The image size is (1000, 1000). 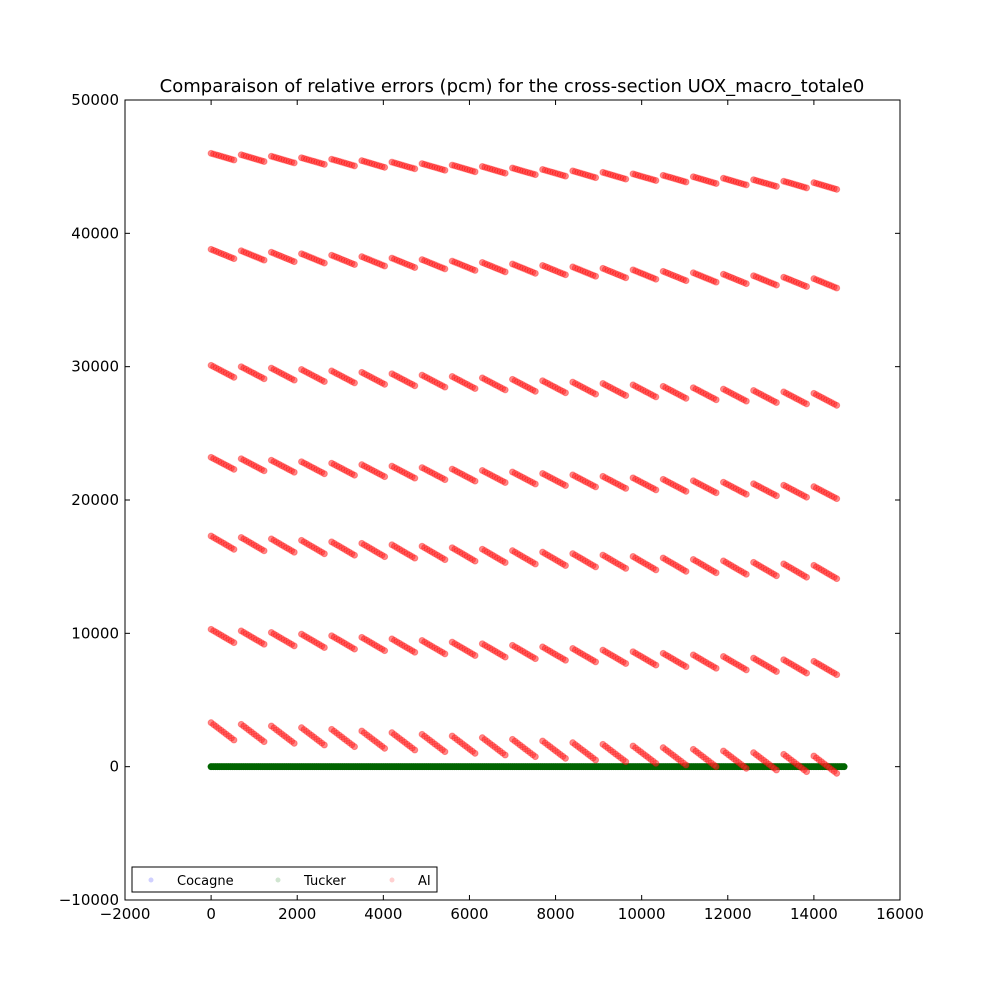 I want to click on x-tick-label: 12000, so click(x=728, y=914).